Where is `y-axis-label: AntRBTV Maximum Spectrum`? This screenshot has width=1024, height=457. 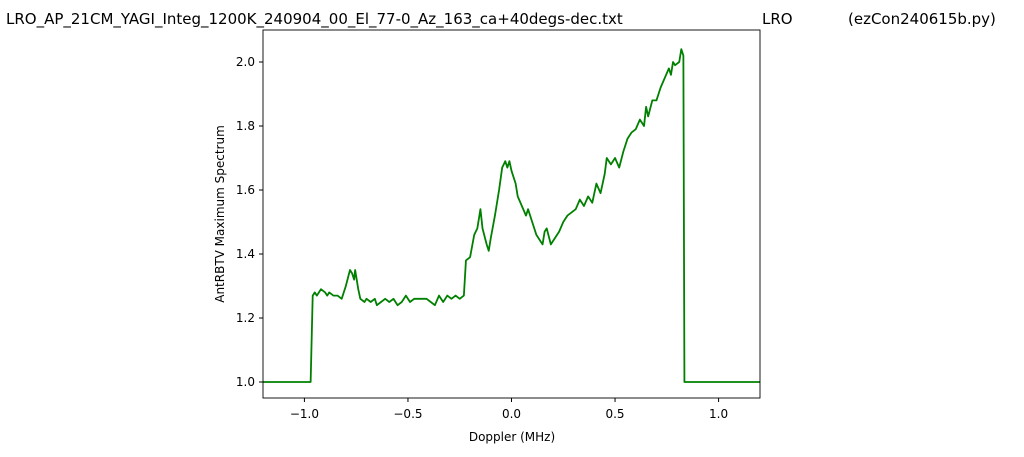
y-axis-label: AntRBTV Maximum Spectrum is located at coordinates (220, 214).